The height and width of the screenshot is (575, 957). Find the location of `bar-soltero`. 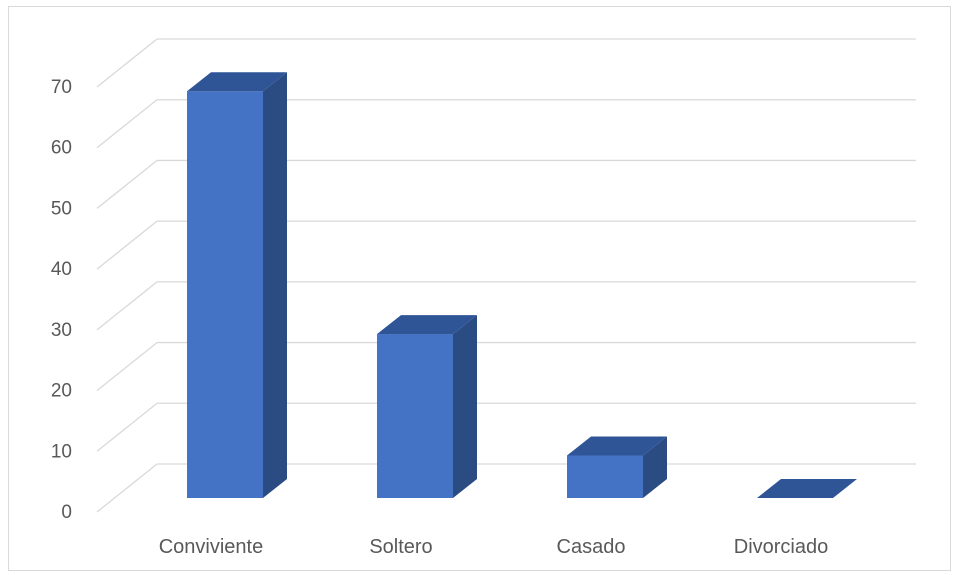

bar-soltero is located at coordinates (427, 406).